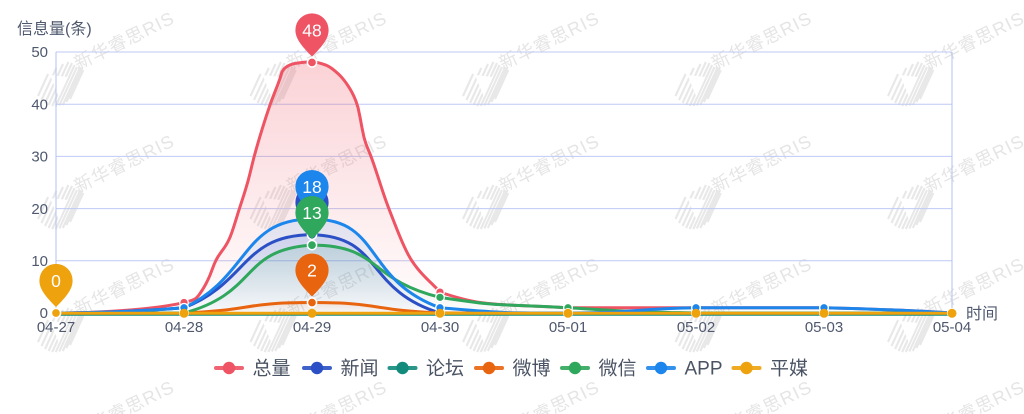 The height and width of the screenshot is (414, 1024). What do you see at coordinates (39, 157) in the screenshot?
I see `svg-text: 30` at bounding box center [39, 157].